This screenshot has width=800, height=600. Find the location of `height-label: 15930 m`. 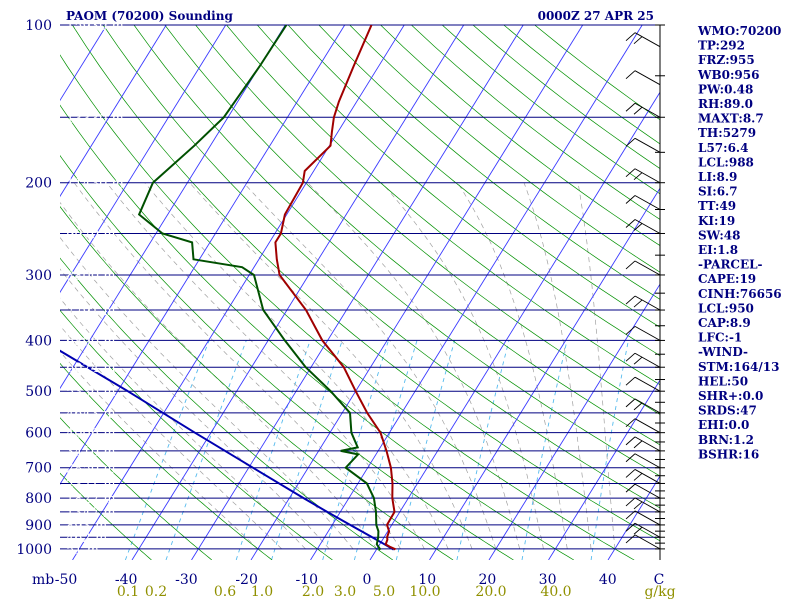

height-label: 15930 m is located at coordinates (95, 26).